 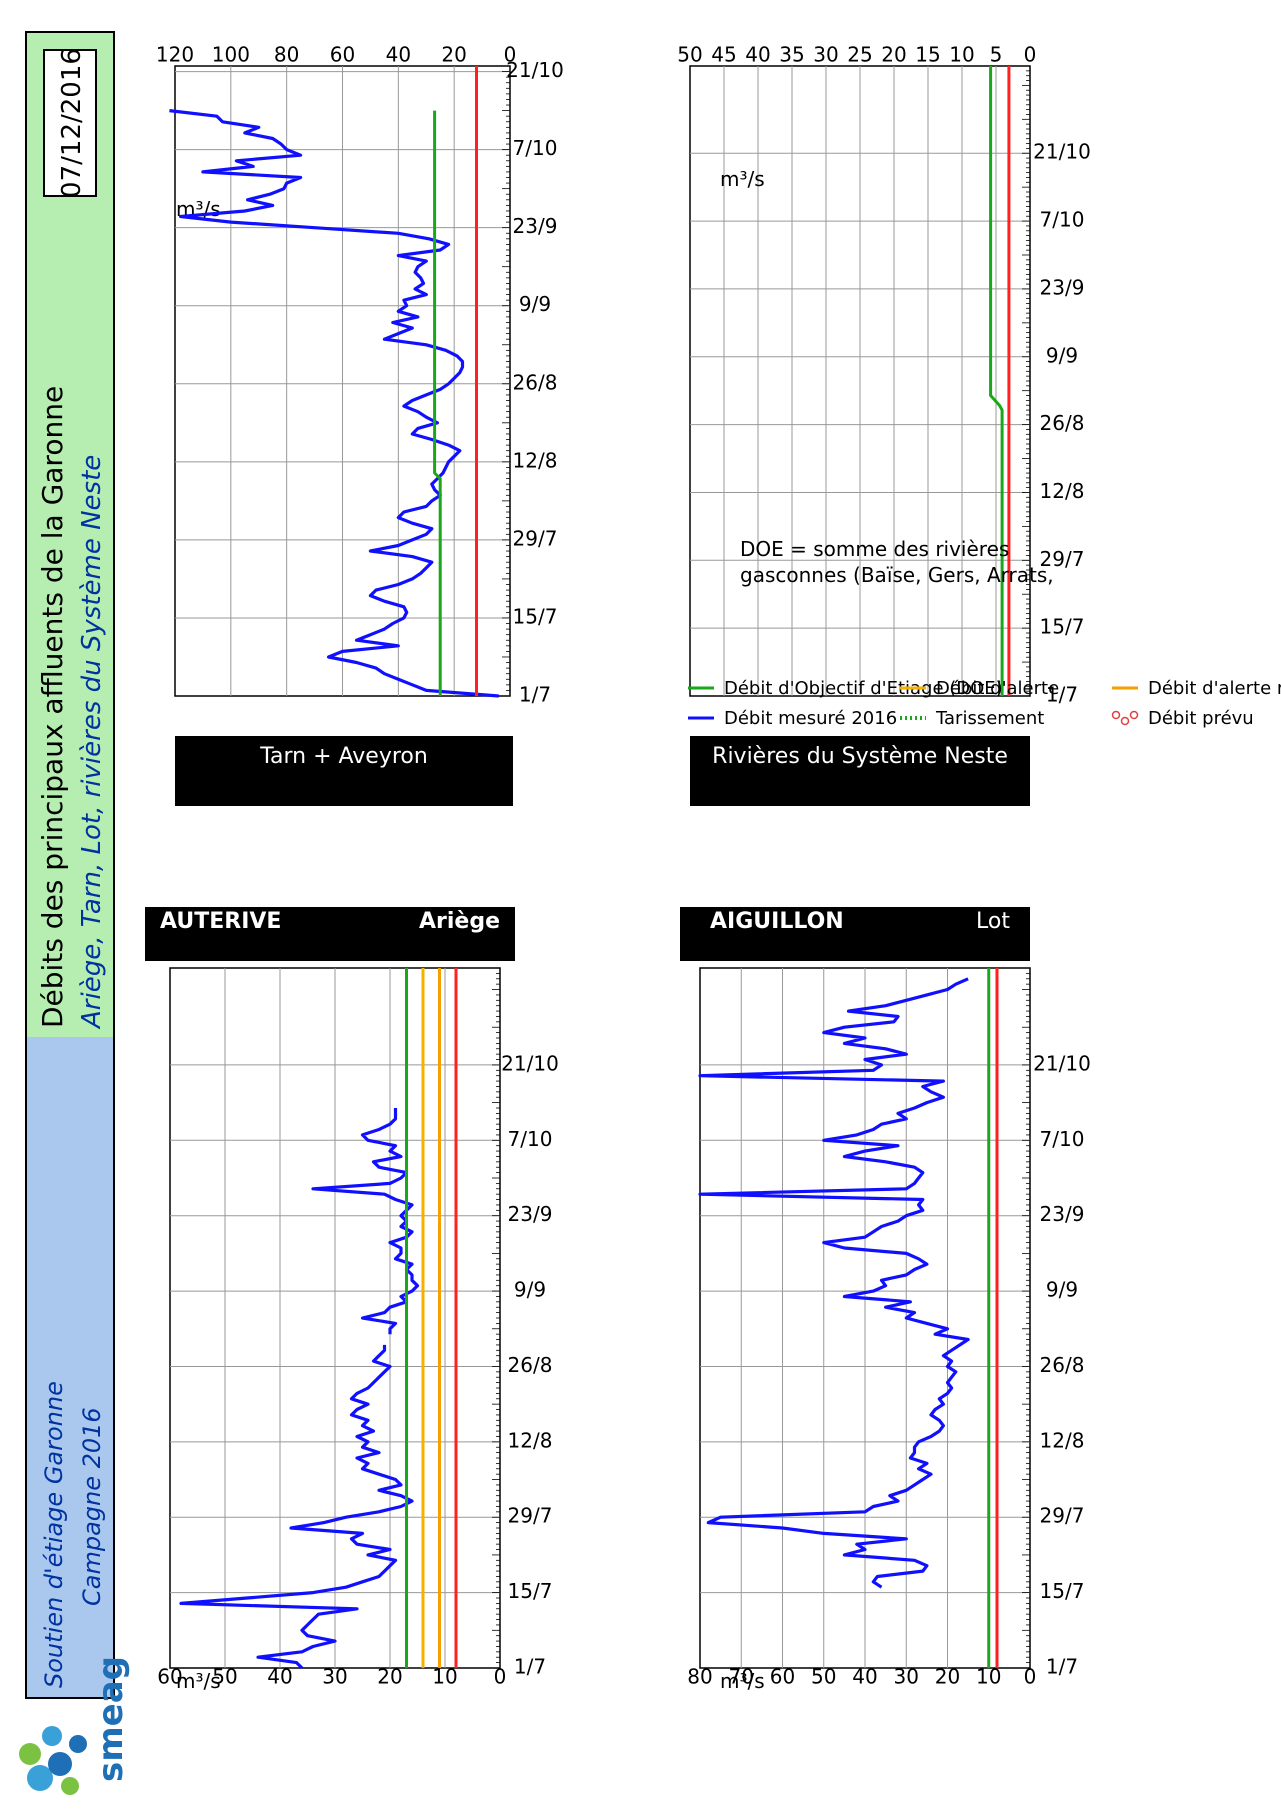 I want to click on legend-item: Débit prévu, so click(x=1182, y=718).